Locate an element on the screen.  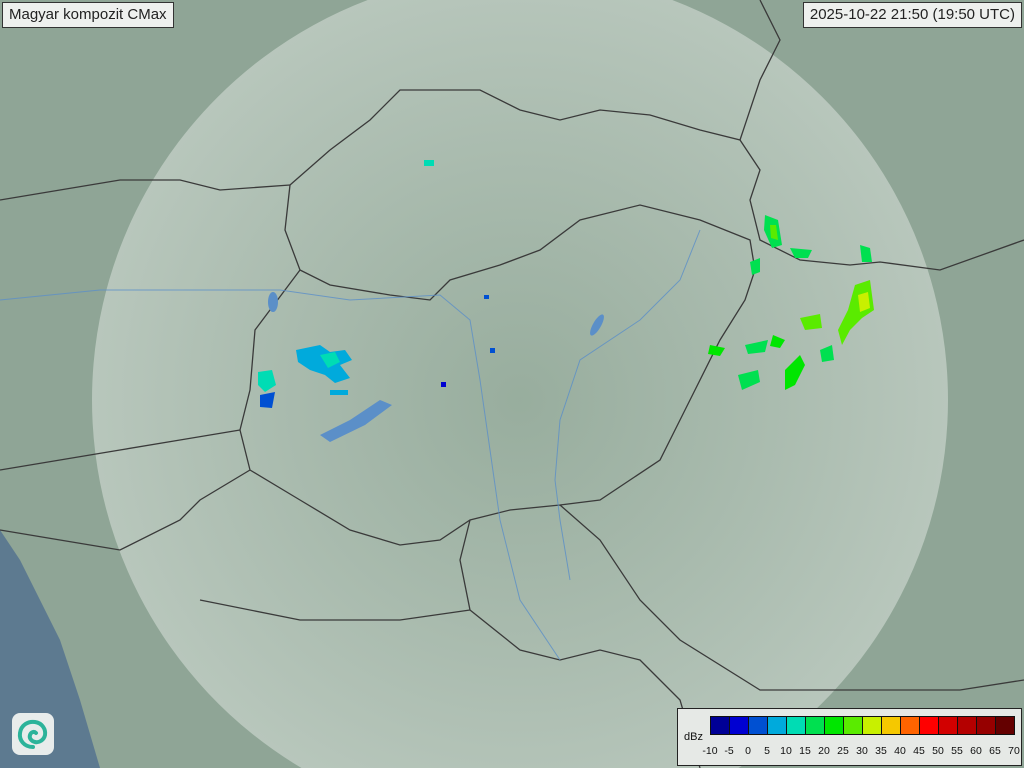
legend-color-bar is located at coordinates (862, 725).